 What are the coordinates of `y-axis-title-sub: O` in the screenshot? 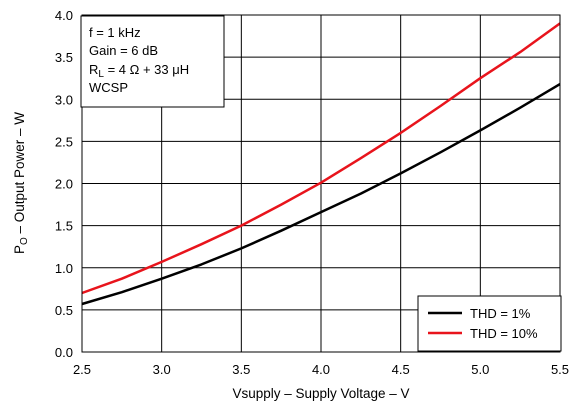 It's located at (24, 241).